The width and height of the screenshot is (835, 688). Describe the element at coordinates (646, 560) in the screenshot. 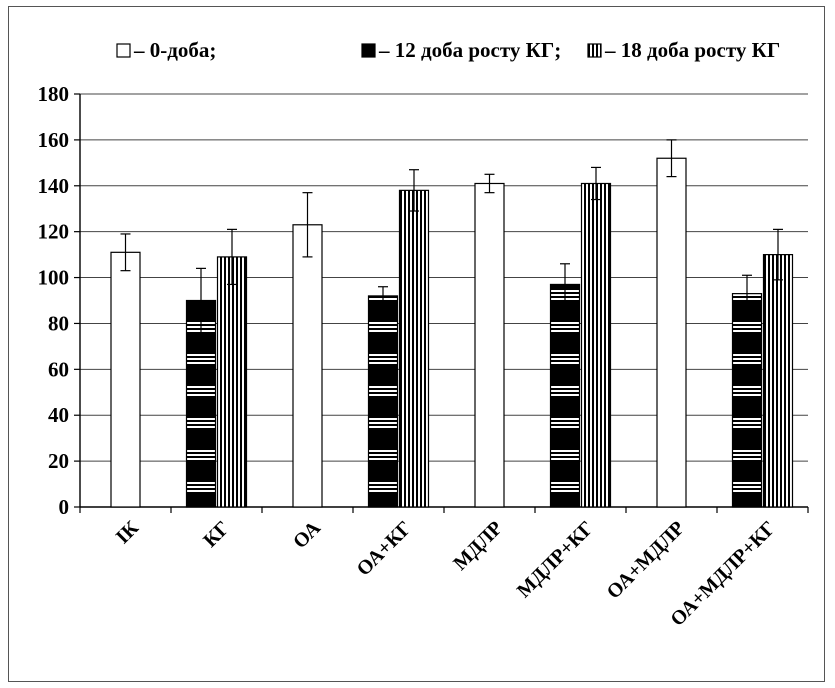

I see `x-category-label: ОА+МДЛР` at that location.